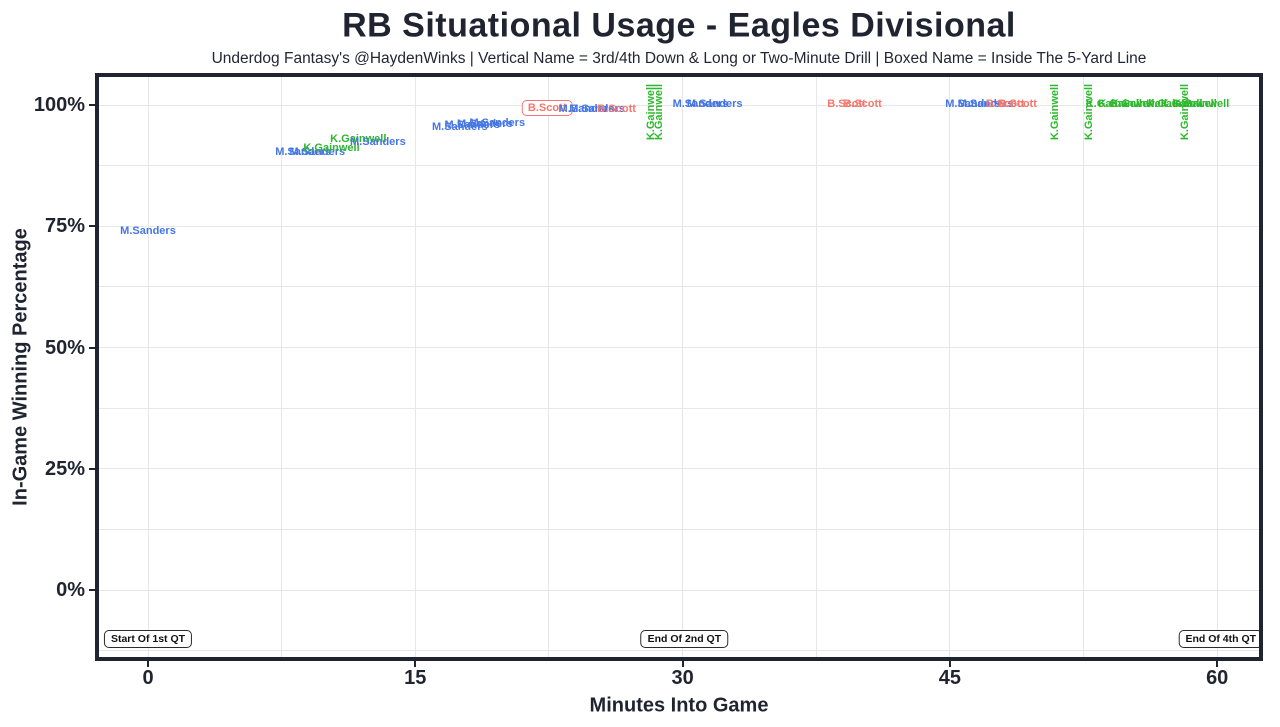 This screenshot has width=1280, height=727. I want to click on y-axis-title: In-Game Winning Percentage, so click(20, 367).